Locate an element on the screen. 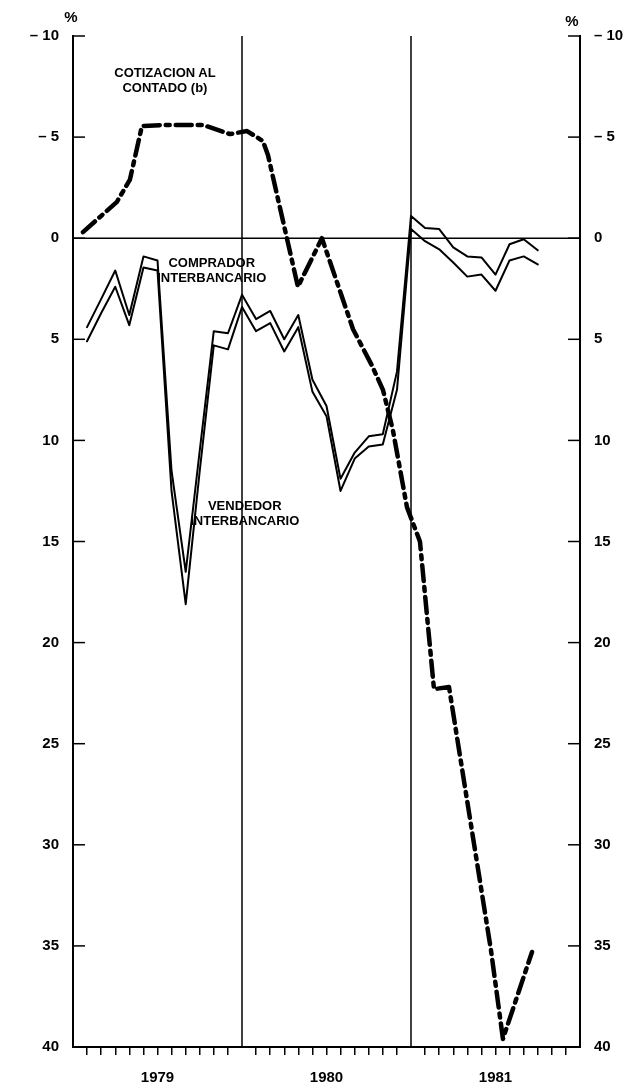 The height and width of the screenshot is (1085, 634). y-tick-label: 40 is located at coordinates (50, 1046).